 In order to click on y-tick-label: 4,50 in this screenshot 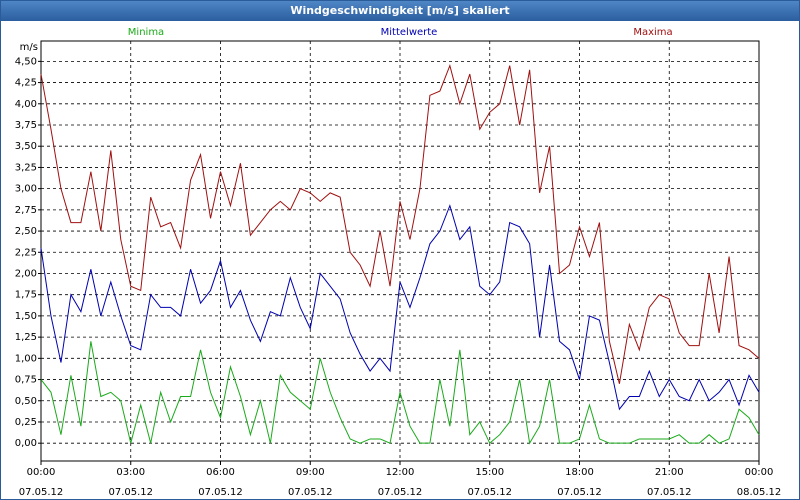, I will do `click(26, 61)`.